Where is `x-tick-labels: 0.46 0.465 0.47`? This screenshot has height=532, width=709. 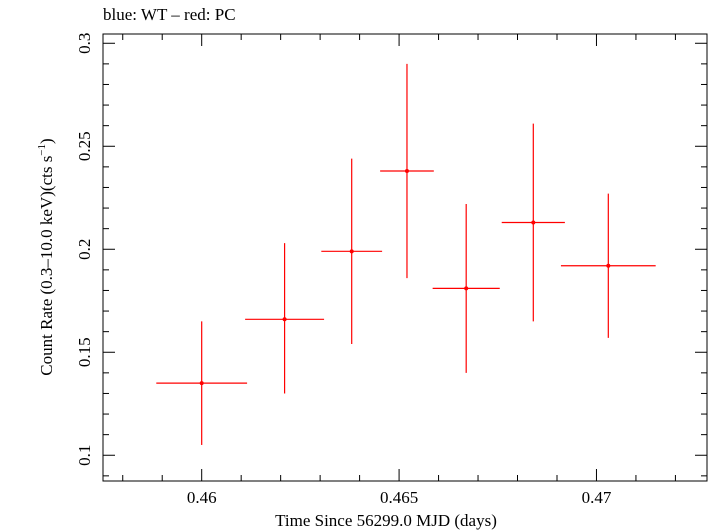 x-tick-labels: 0.46 0.465 0.47 is located at coordinates (399, 497).